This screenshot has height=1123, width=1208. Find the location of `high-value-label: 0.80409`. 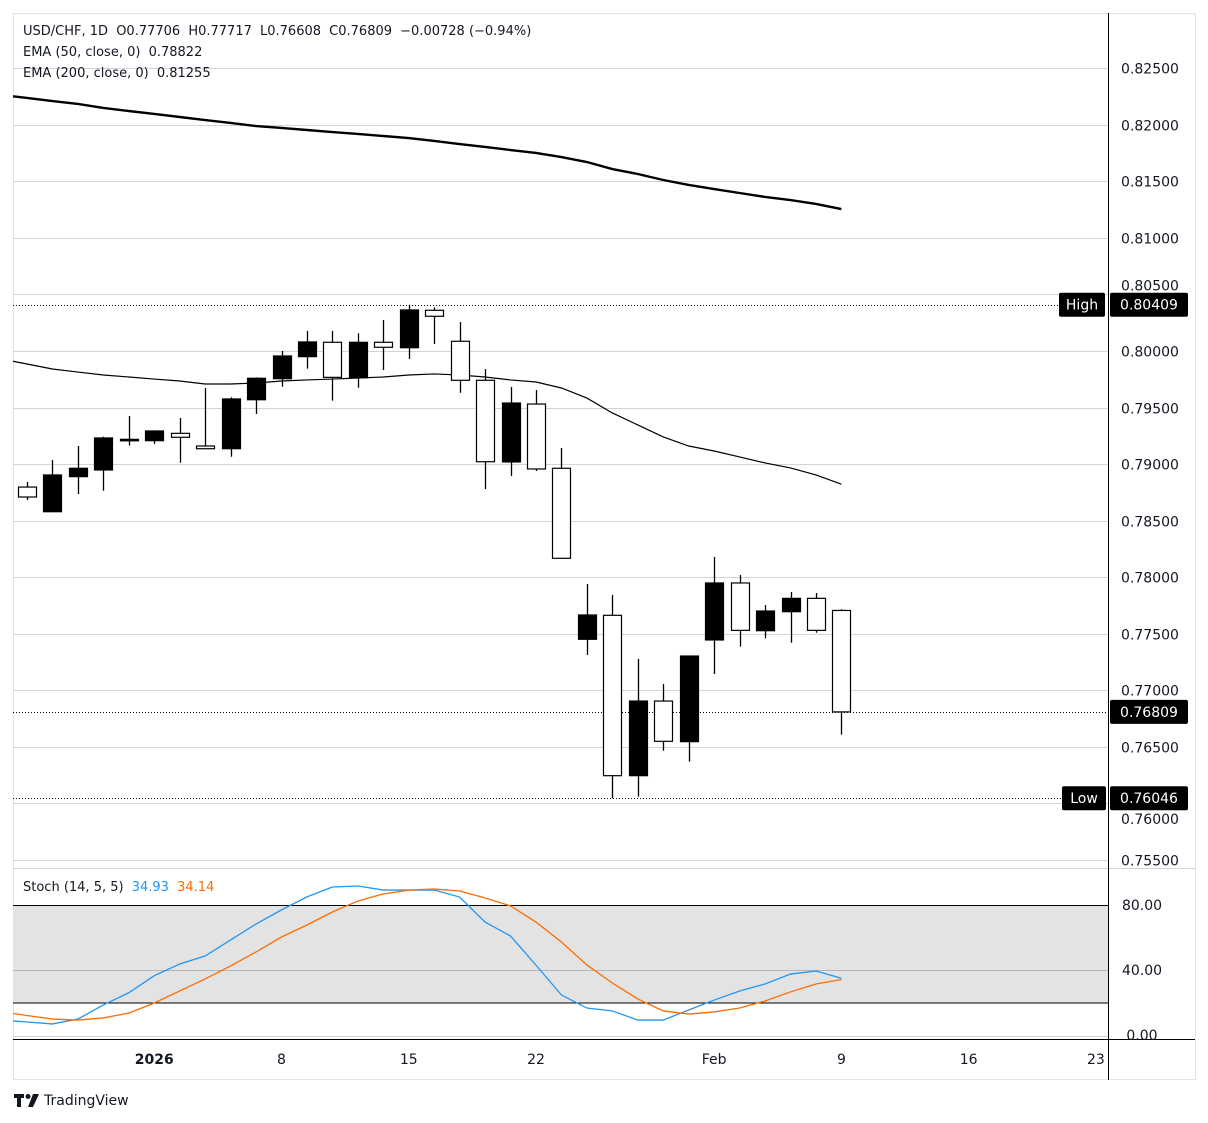

high-value-label: 0.80409 is located at coordinates (1149, 304).